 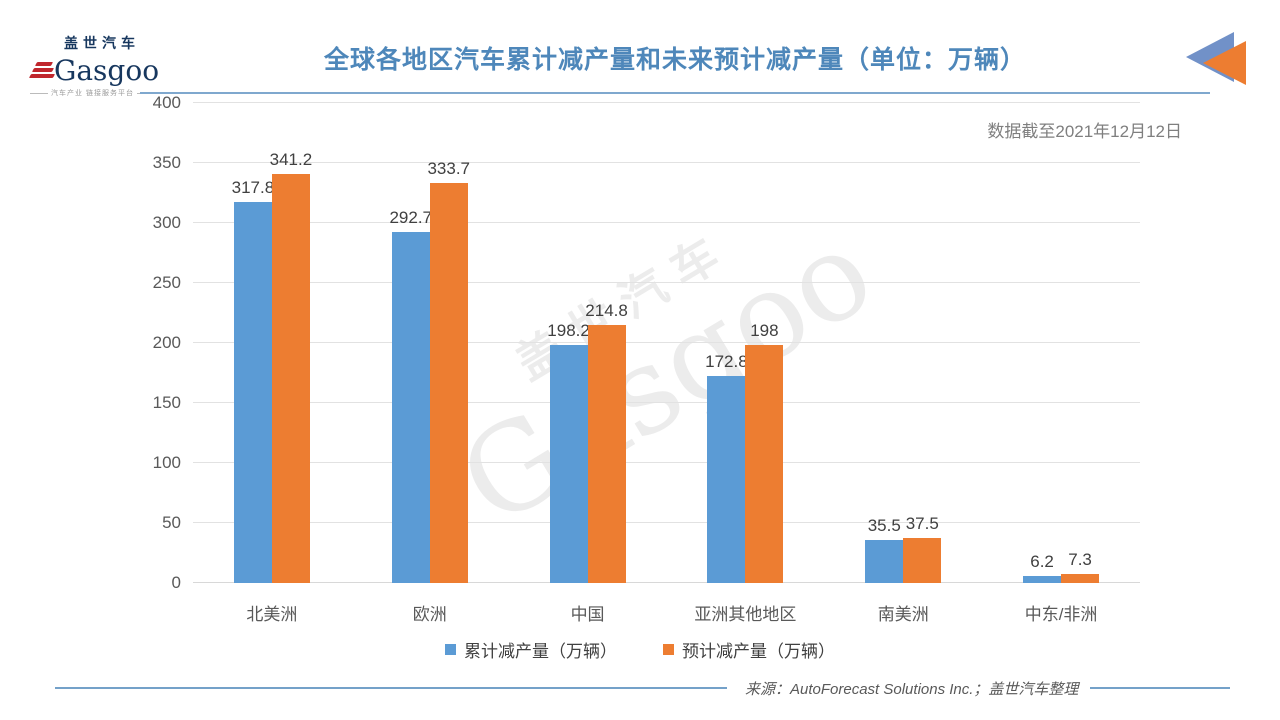 I want to click on gasgoo-logo: 盖世汽车 Gasgoo 汽车产业 链接服务平台, so click(x=94, y=66).